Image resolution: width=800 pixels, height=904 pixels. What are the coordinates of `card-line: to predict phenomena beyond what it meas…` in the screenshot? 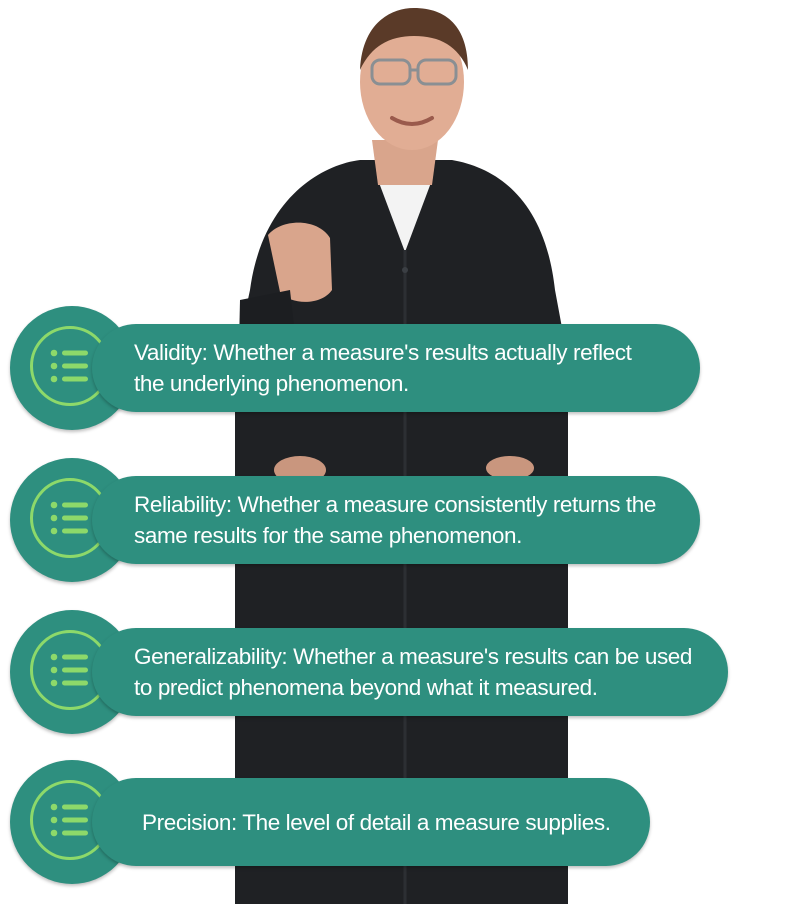 It's located at (366, 687).